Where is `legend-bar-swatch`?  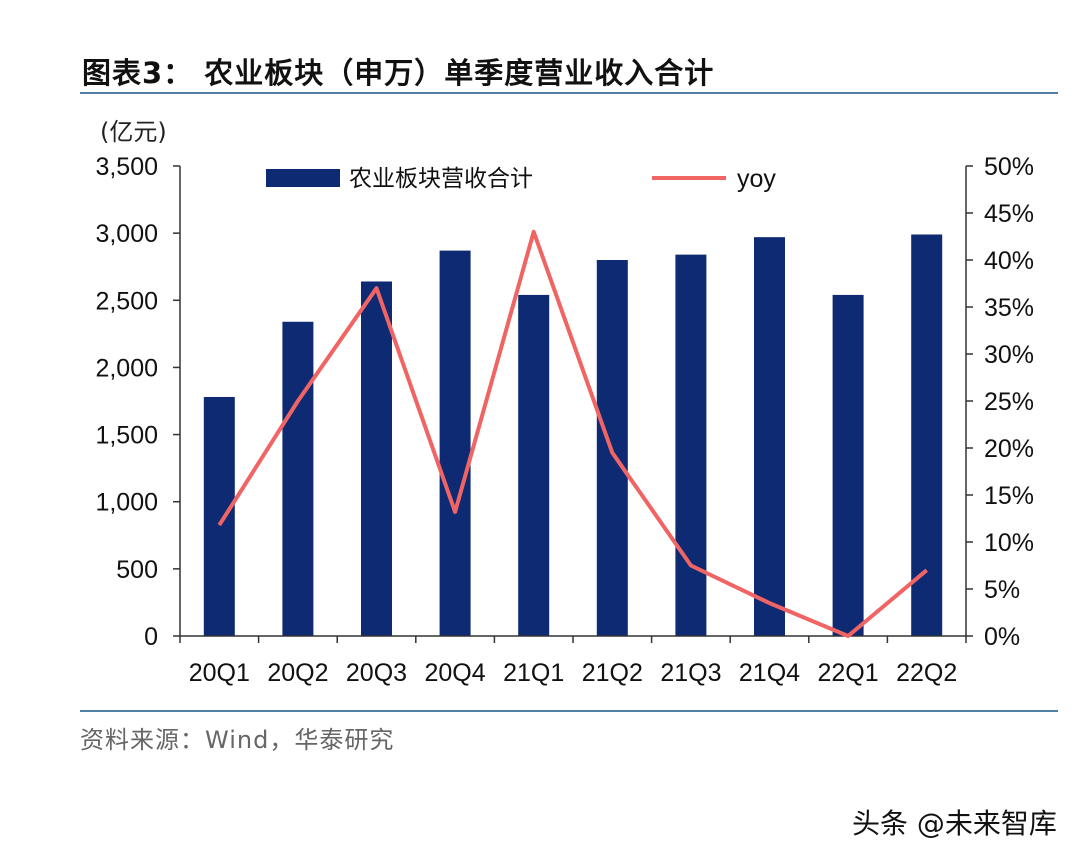 legend-bar-swatch is located at coordinates (303, 178).